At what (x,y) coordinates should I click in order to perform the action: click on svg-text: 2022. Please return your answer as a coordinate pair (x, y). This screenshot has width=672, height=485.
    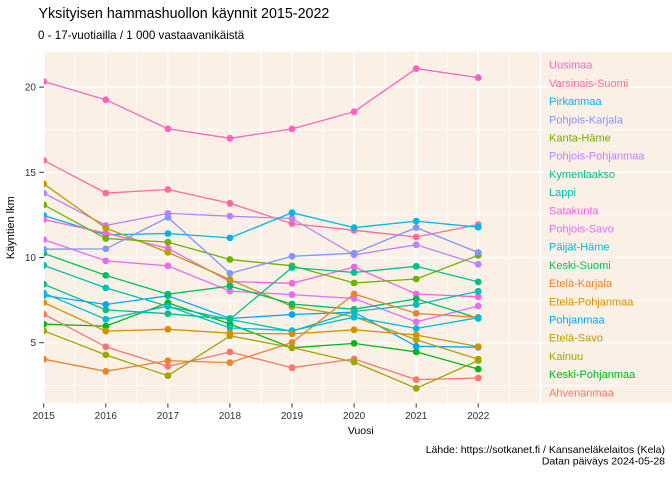
    Looking at the image, I should click on (478, 416).